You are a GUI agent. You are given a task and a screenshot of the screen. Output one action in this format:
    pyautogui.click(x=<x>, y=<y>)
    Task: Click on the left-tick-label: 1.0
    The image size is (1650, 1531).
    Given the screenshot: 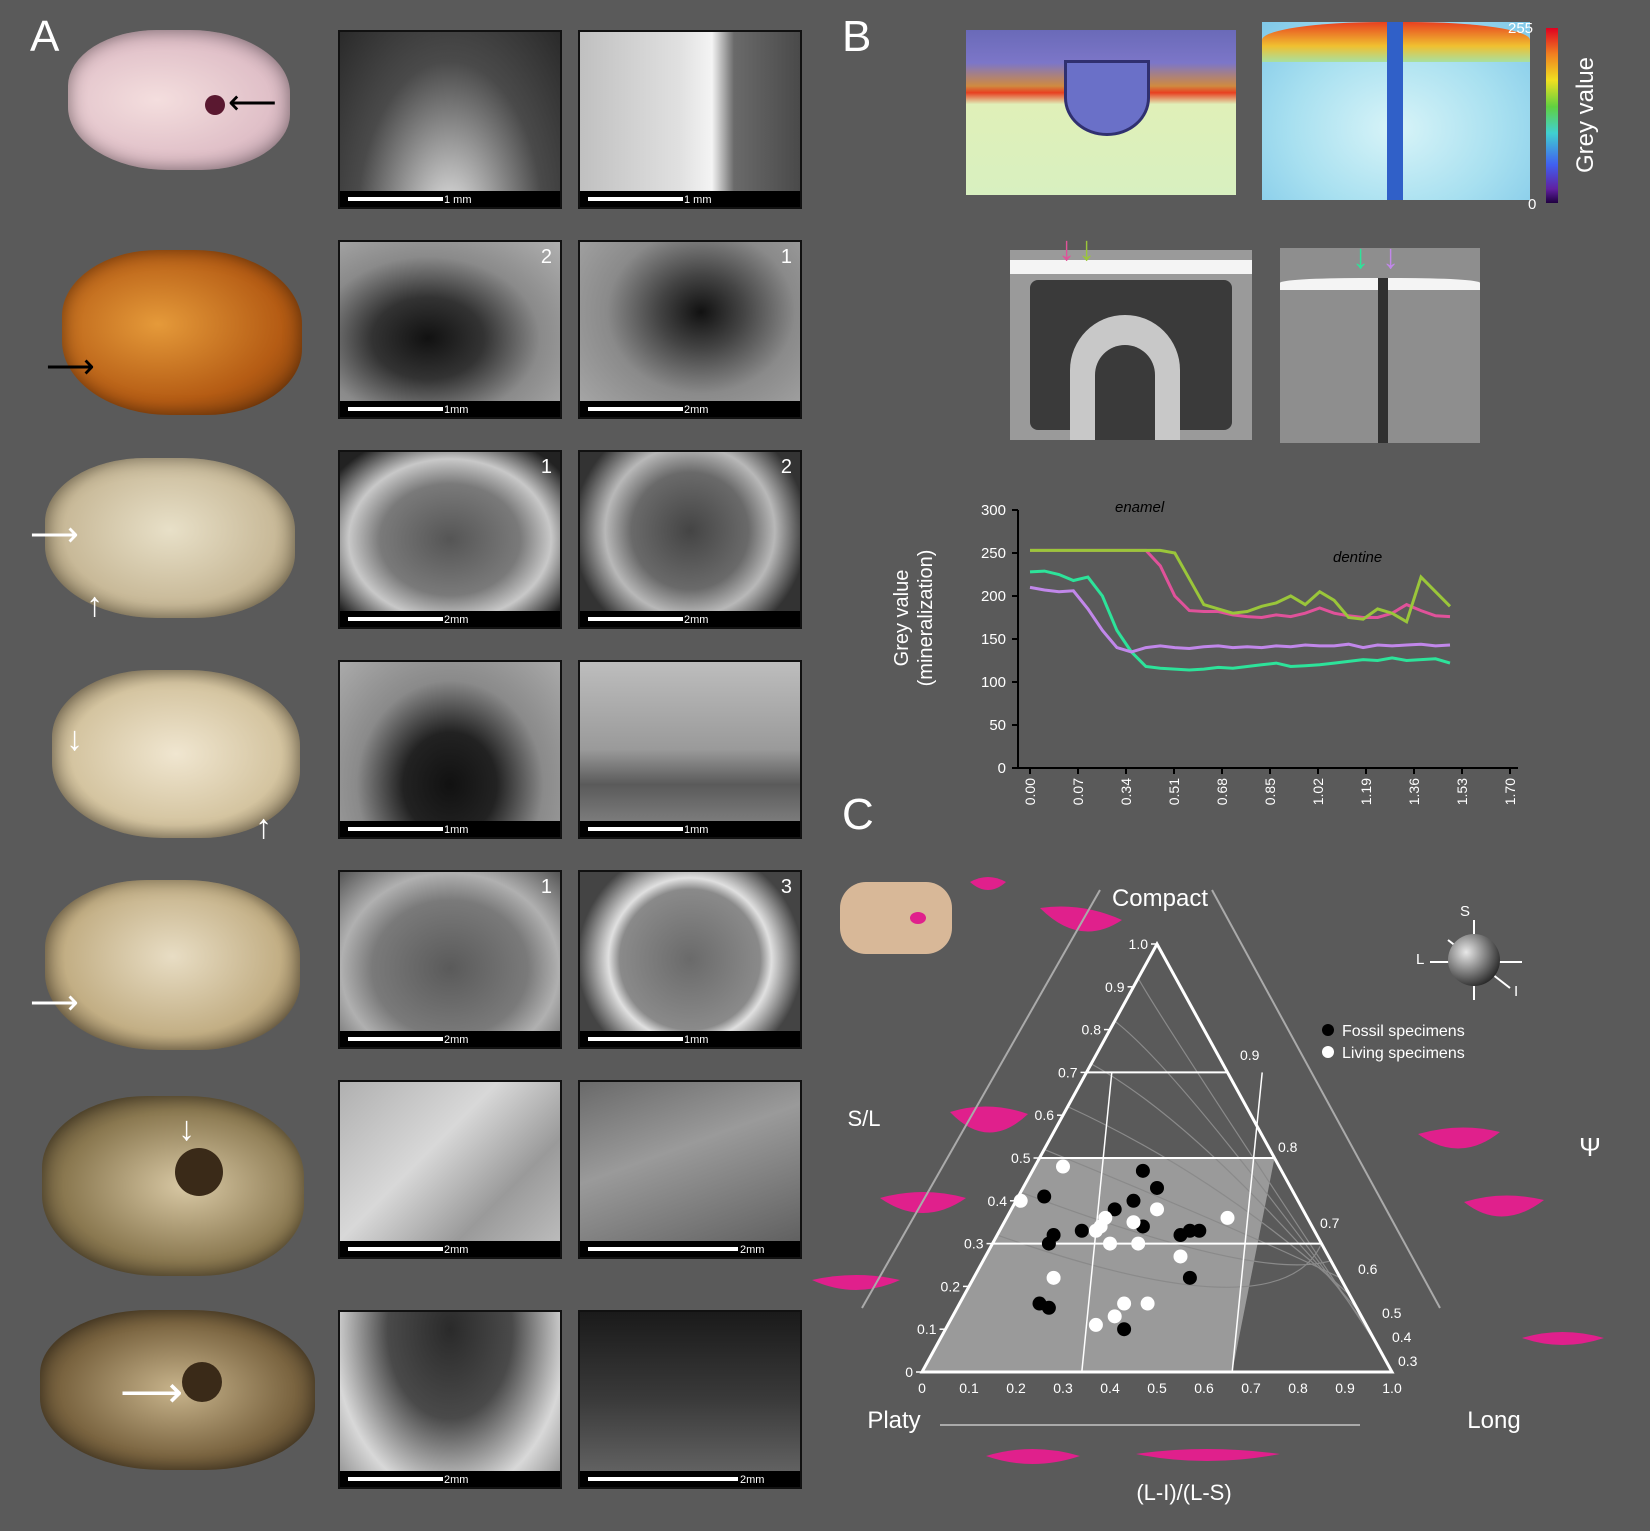 What is the action you would take?
    pyautogui.click(x=1139, y=944)
    